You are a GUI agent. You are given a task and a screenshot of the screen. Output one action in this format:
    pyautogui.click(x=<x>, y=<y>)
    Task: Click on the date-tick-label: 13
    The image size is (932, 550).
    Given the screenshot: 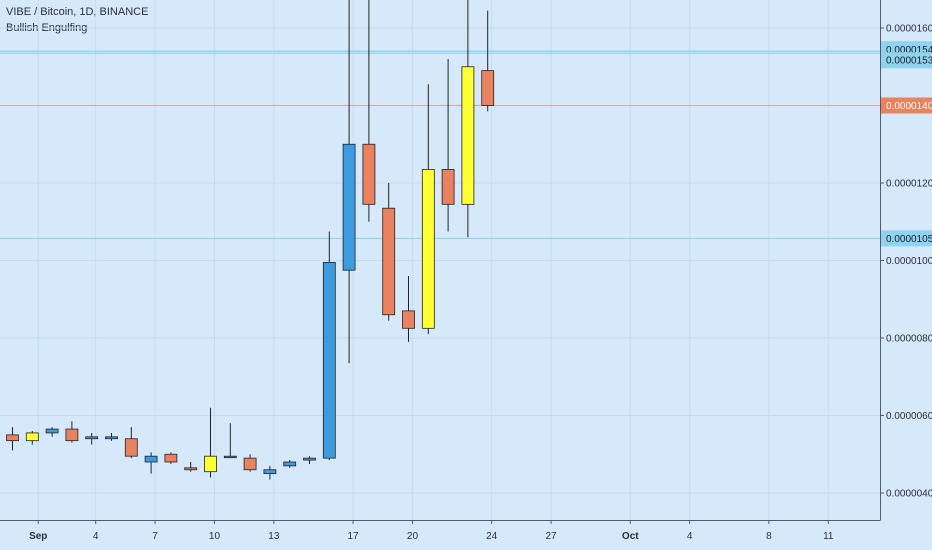 What is the action you would take?
    pyautogui.click(x=274, y=536)
    